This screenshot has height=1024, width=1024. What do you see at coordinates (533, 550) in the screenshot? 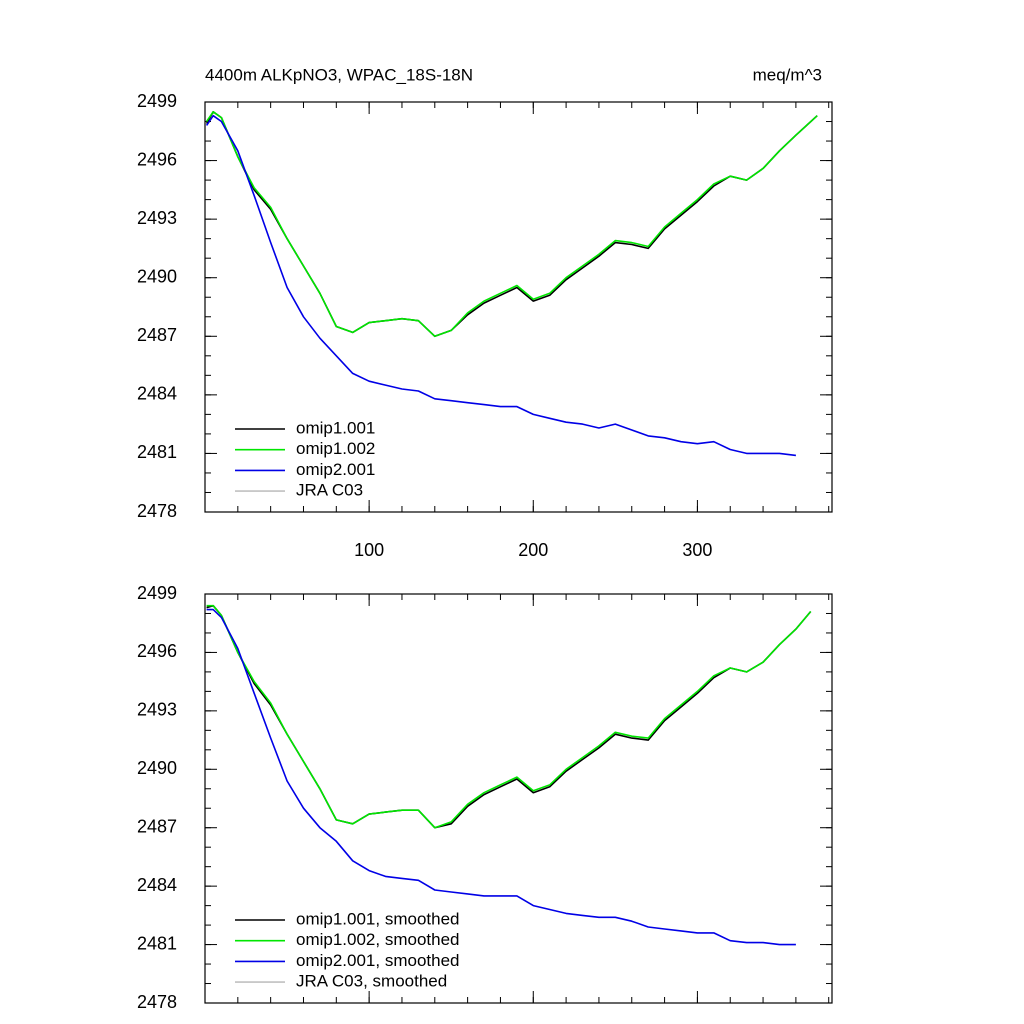
I see `x-tick-label: 200` at bounding box center [533, 550].